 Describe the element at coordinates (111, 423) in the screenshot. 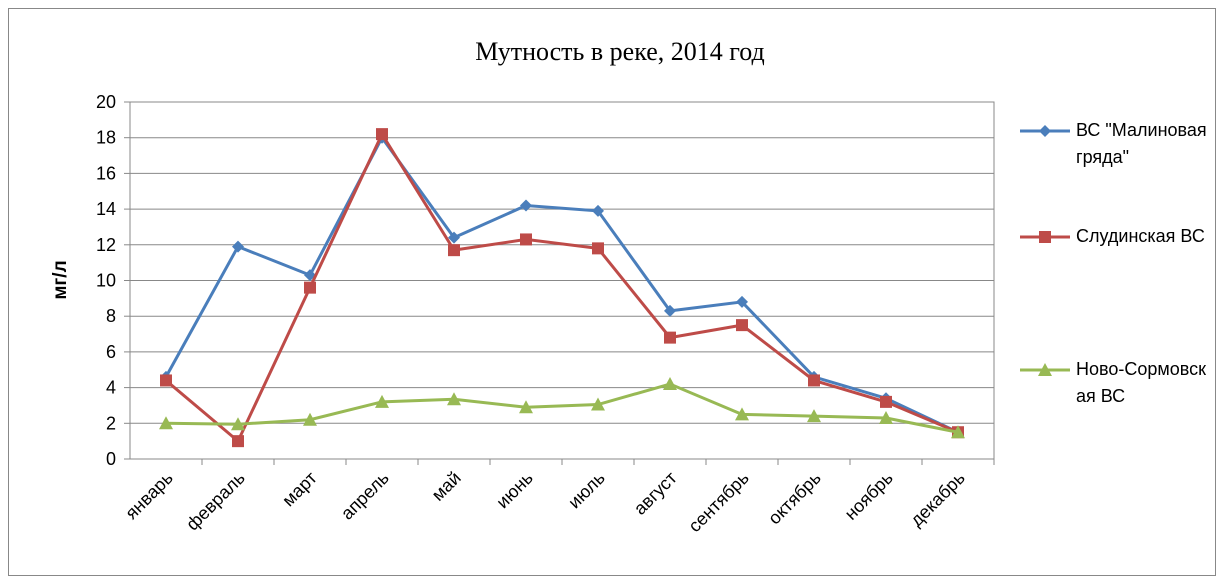

I see `y-tick-label: 2` at that location.